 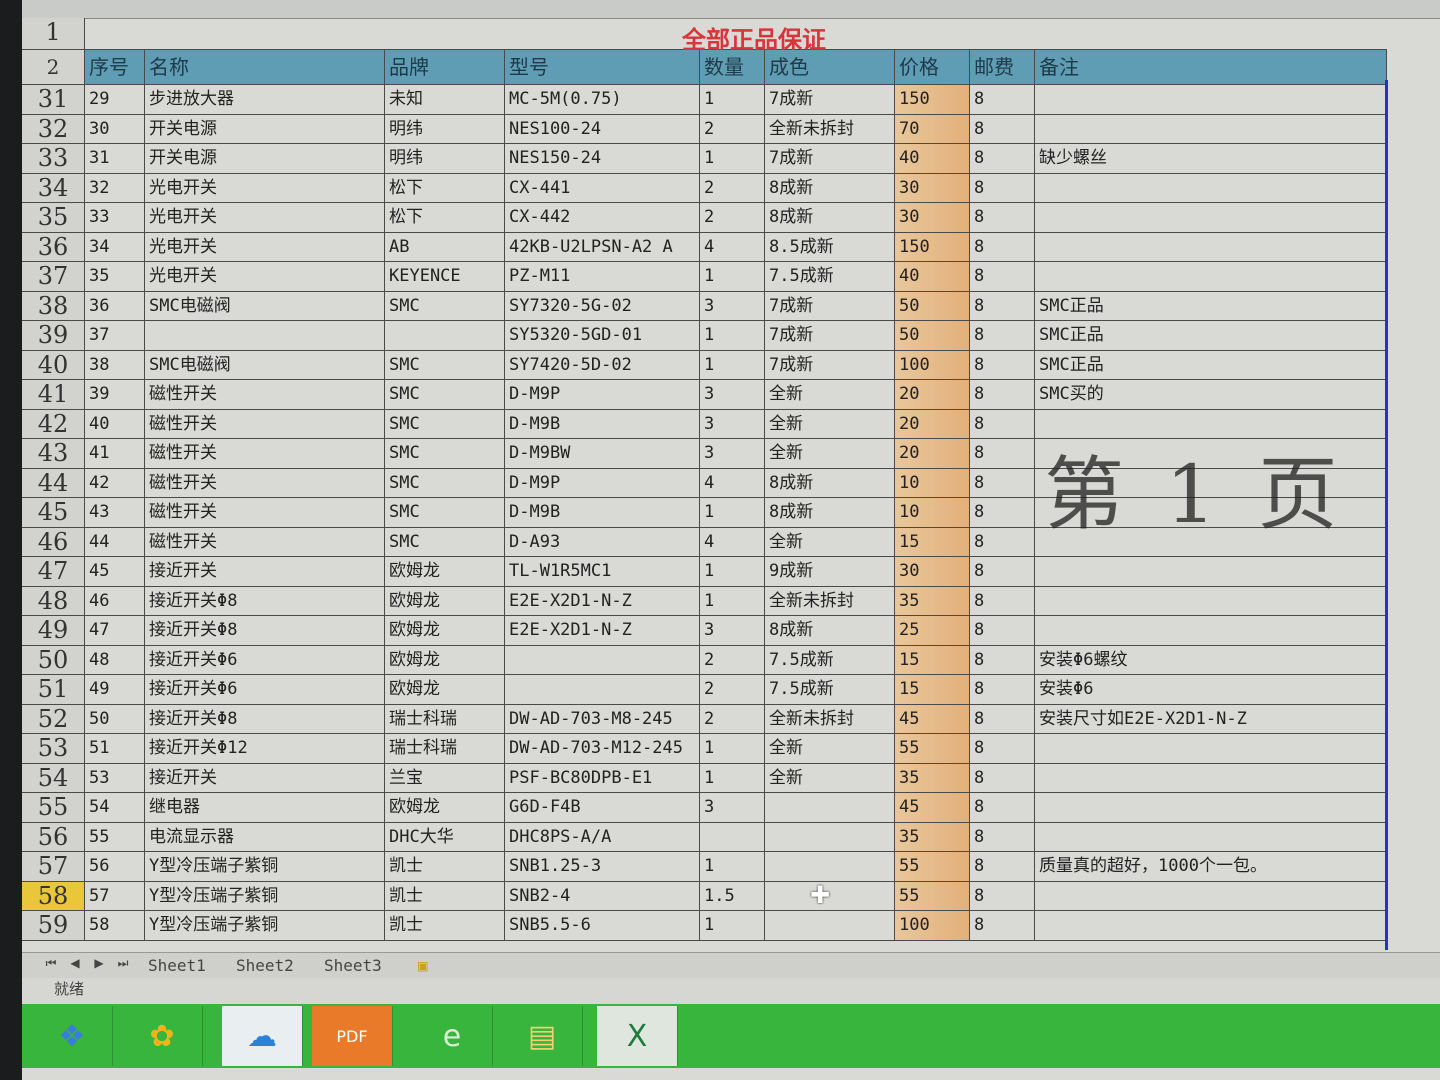 I want to click on seq-cell: 55, so click(x=115, y=836).